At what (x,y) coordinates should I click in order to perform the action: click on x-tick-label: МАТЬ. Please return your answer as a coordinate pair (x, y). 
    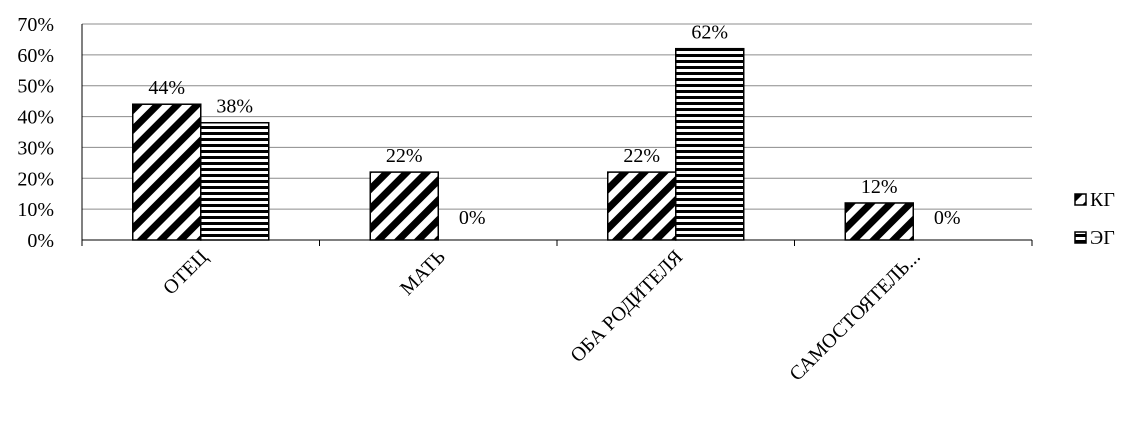
    Looking at the image, I should click on (423, 273).